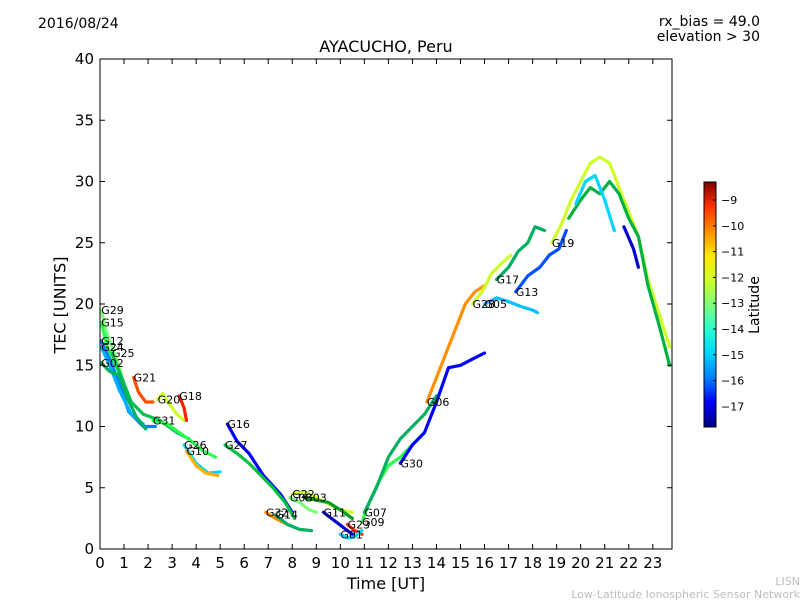  I want to click on series-label-g07: G07, so click(375, 512).